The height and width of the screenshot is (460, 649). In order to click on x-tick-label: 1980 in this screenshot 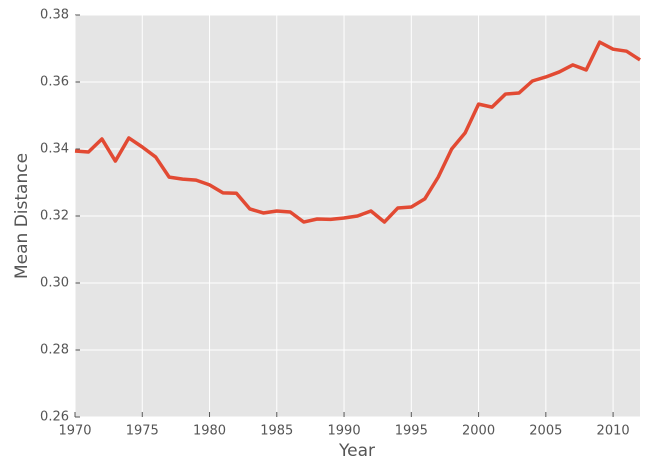, I will do `click(209, 431)`.